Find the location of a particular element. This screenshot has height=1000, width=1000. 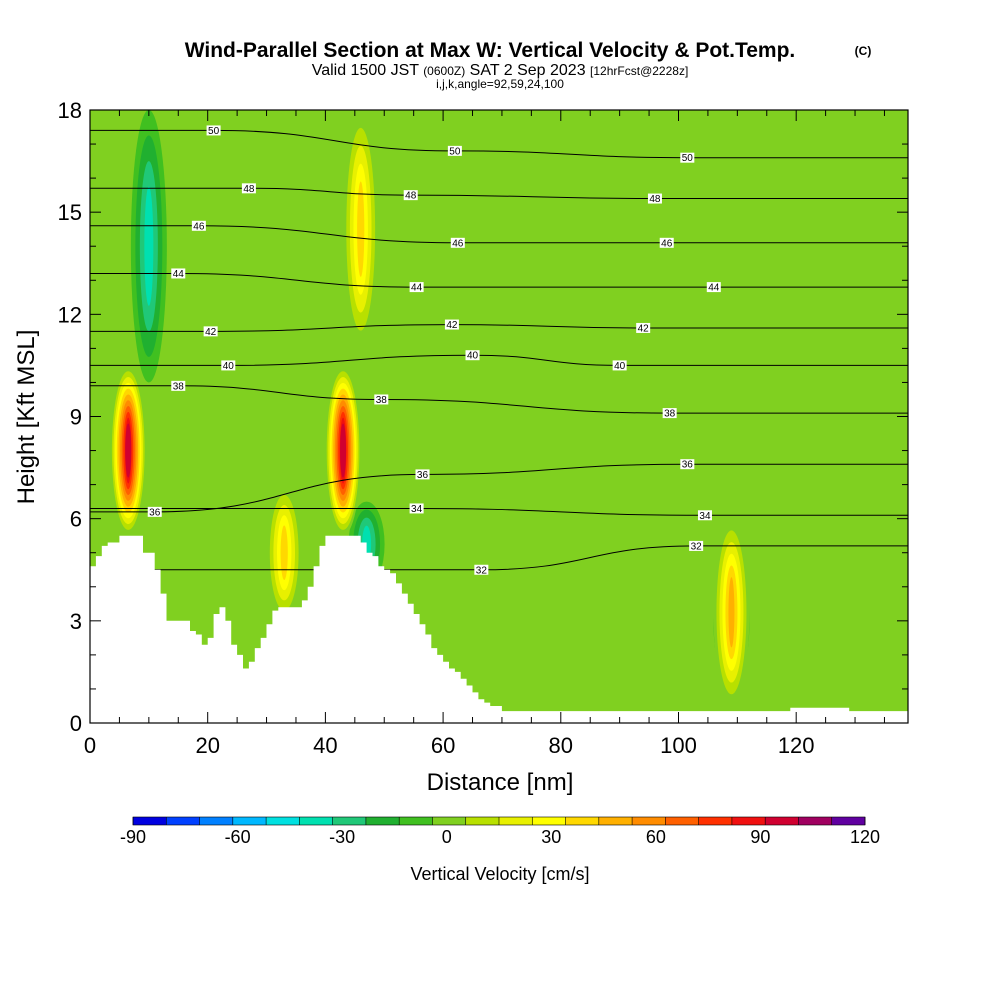

y-tick-label: 12 is located at coordinates (70, 314).